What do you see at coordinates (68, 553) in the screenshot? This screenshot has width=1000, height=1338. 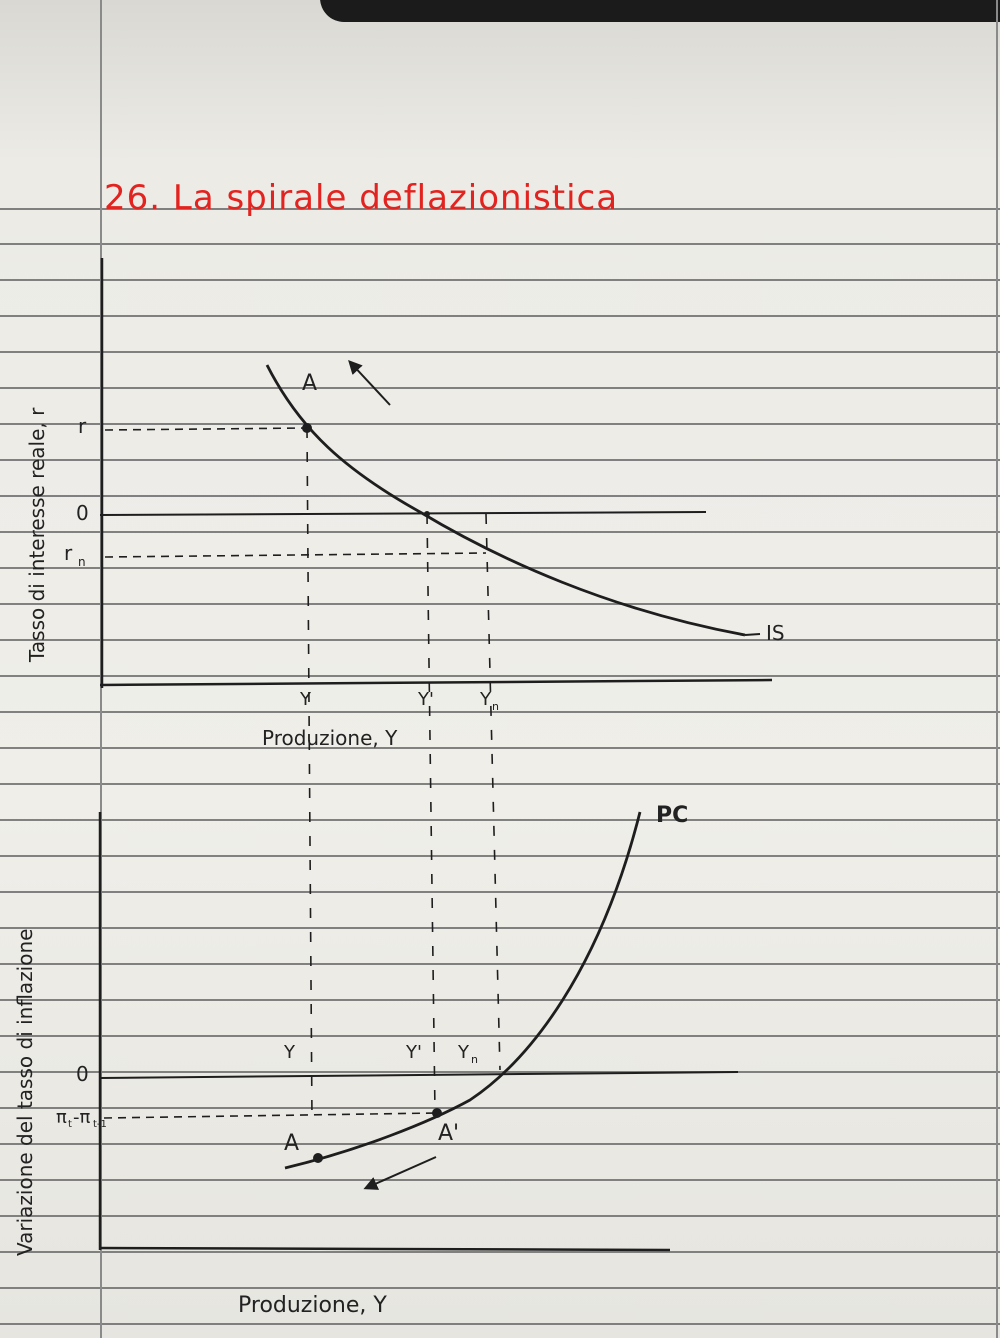 I see `y-tick-rn: r` at bounding box center [68, 553].